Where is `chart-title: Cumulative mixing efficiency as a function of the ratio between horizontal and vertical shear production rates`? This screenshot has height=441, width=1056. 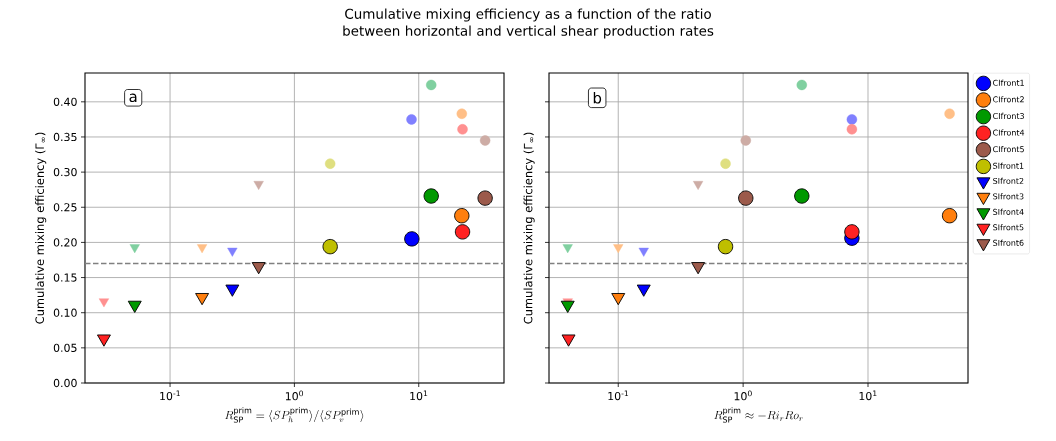 chart-title: Cumulative mixing efficiency as a function of the ratio between horizontal and vertical shear production rates is located at coordinates (528, 23).